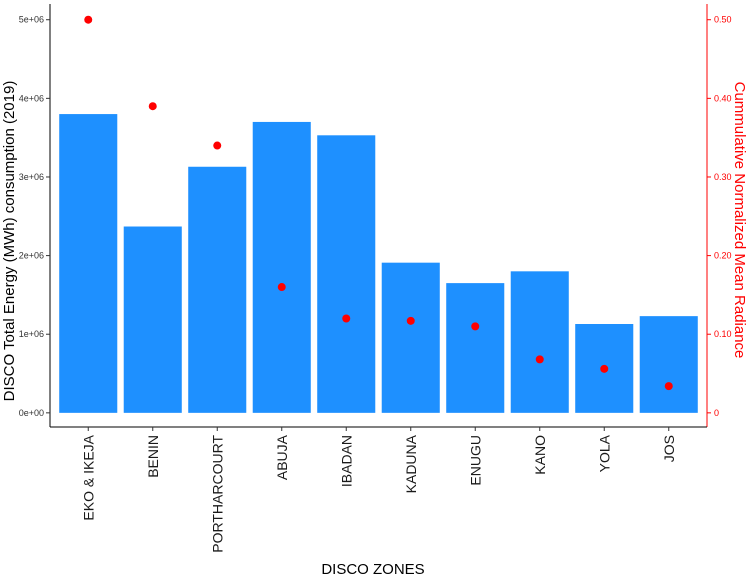  Describe the element at coordinates (31, 334) in the screenshot. I see `y-tick-label: 1e+06` at that location.